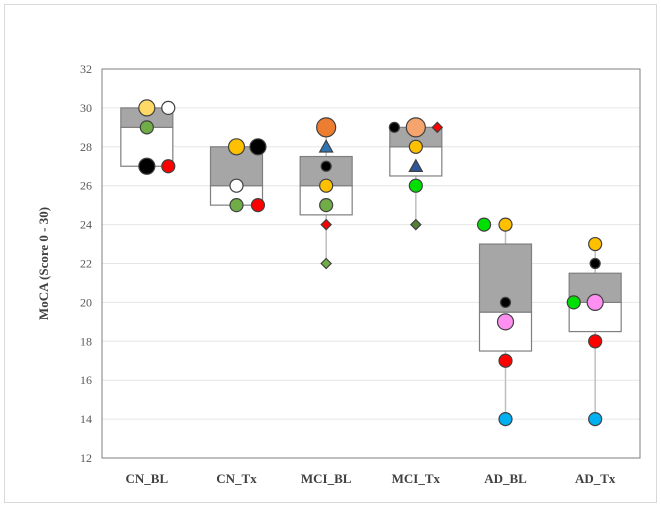 The image size is (661, 509). Describe the element at coordinates (236, 478) in the screenshot. I see `x-category-label: CN_Tx` at that location.